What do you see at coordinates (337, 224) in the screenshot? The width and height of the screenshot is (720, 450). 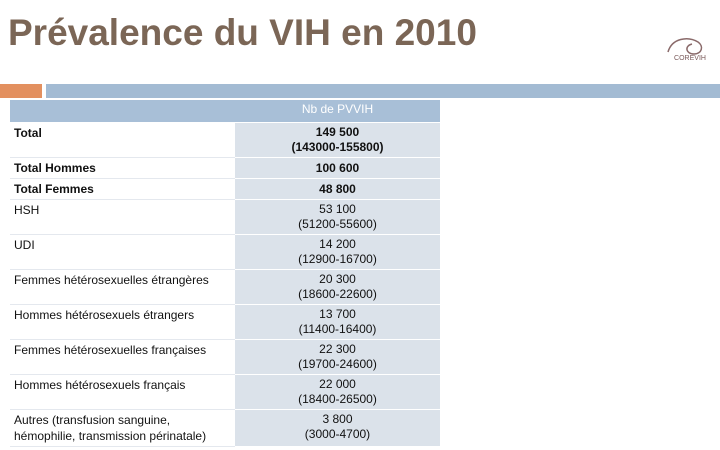 I see `range: (51200-55600)` at bounding box center [337, 224].